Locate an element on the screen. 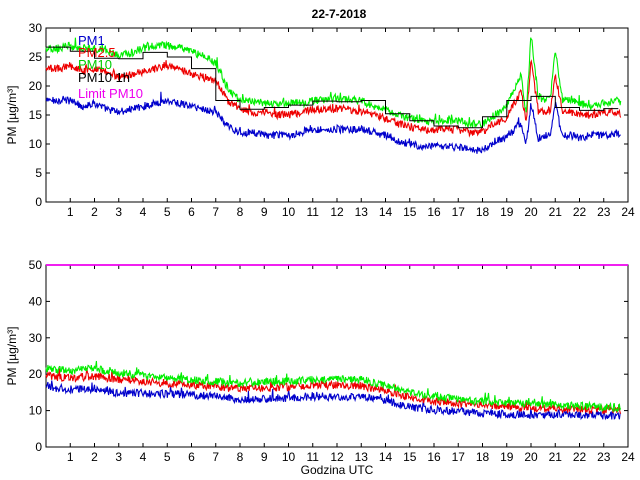 The width and height of the screenshot is (640, 480). y-axis-label-top: PM [µg/m³] is located at coordinates (12, 115).